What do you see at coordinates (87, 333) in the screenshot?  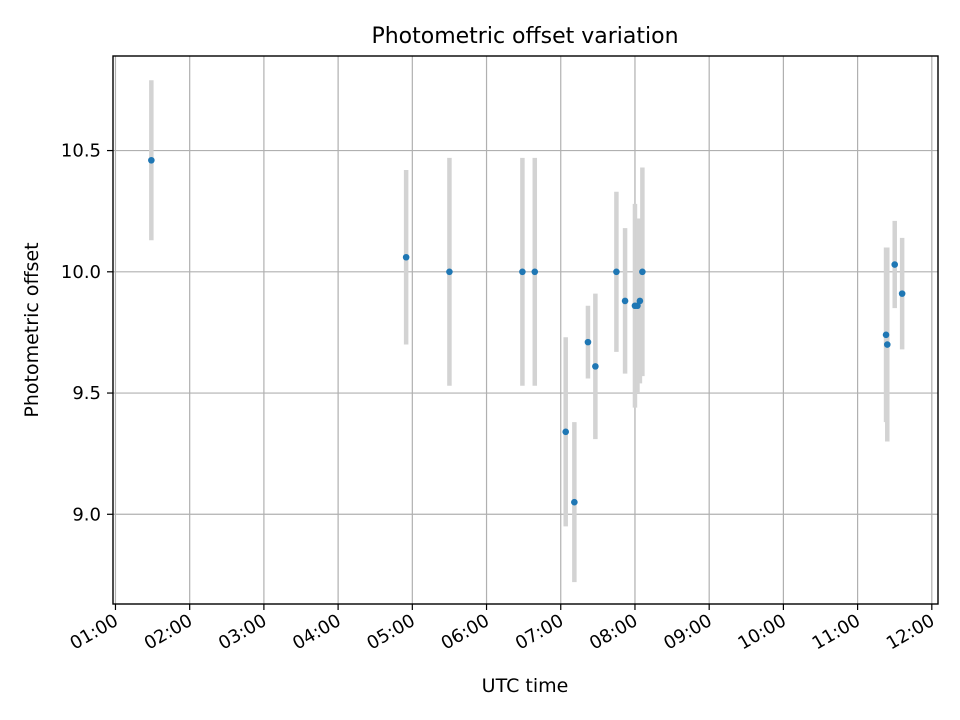 I see `y-axis-ticks: 9.0 9.5 10.0 10.5` at bounding box center [87, 333].